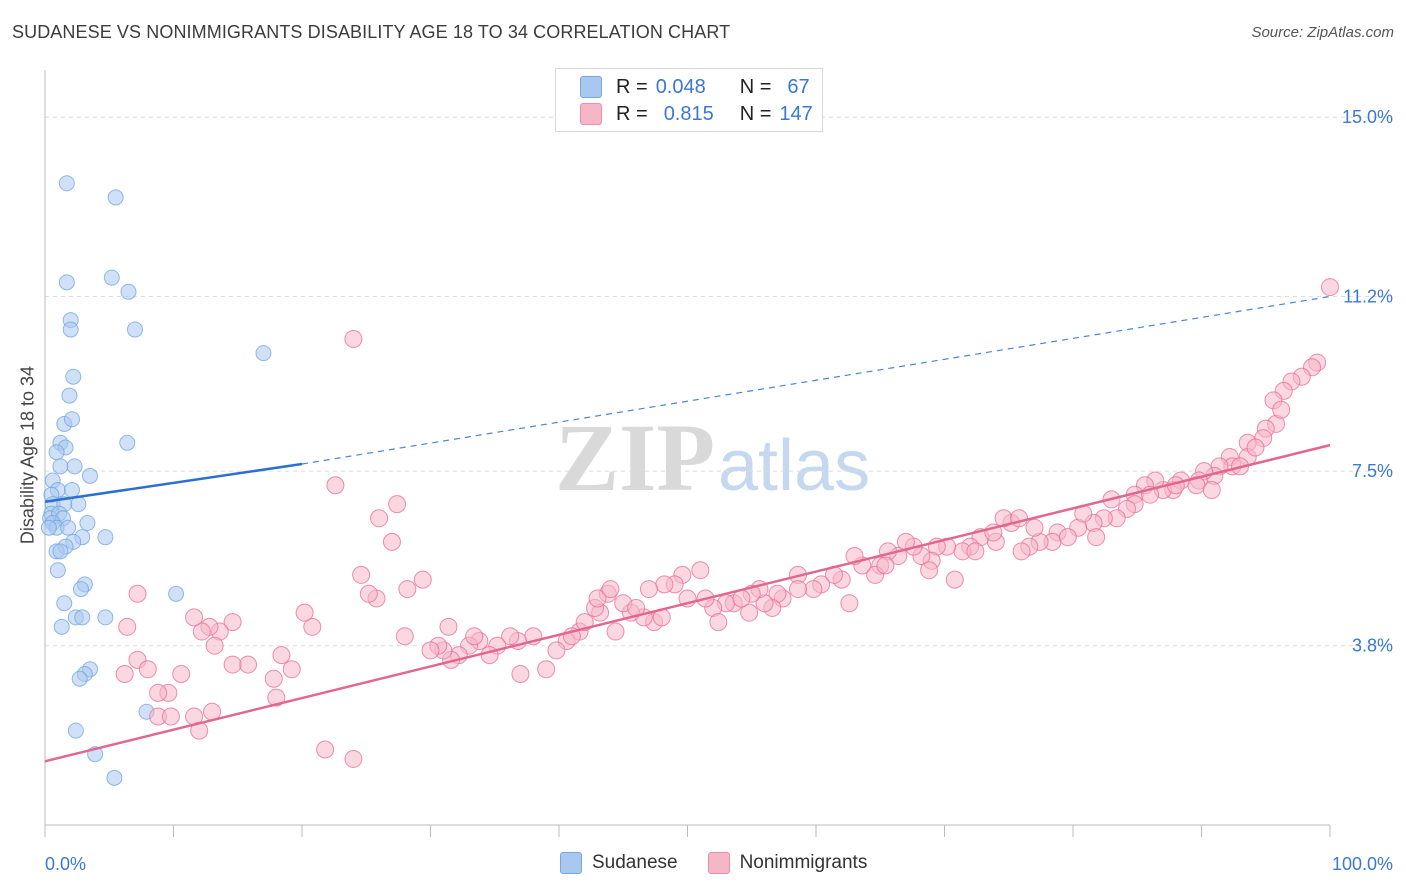 The height and width of the screenshot is (892, 1406). What do you see at coordinates (796, 113) in the screenshot?
I see `legend-n-value: 147` at bounding box center [796, 113].